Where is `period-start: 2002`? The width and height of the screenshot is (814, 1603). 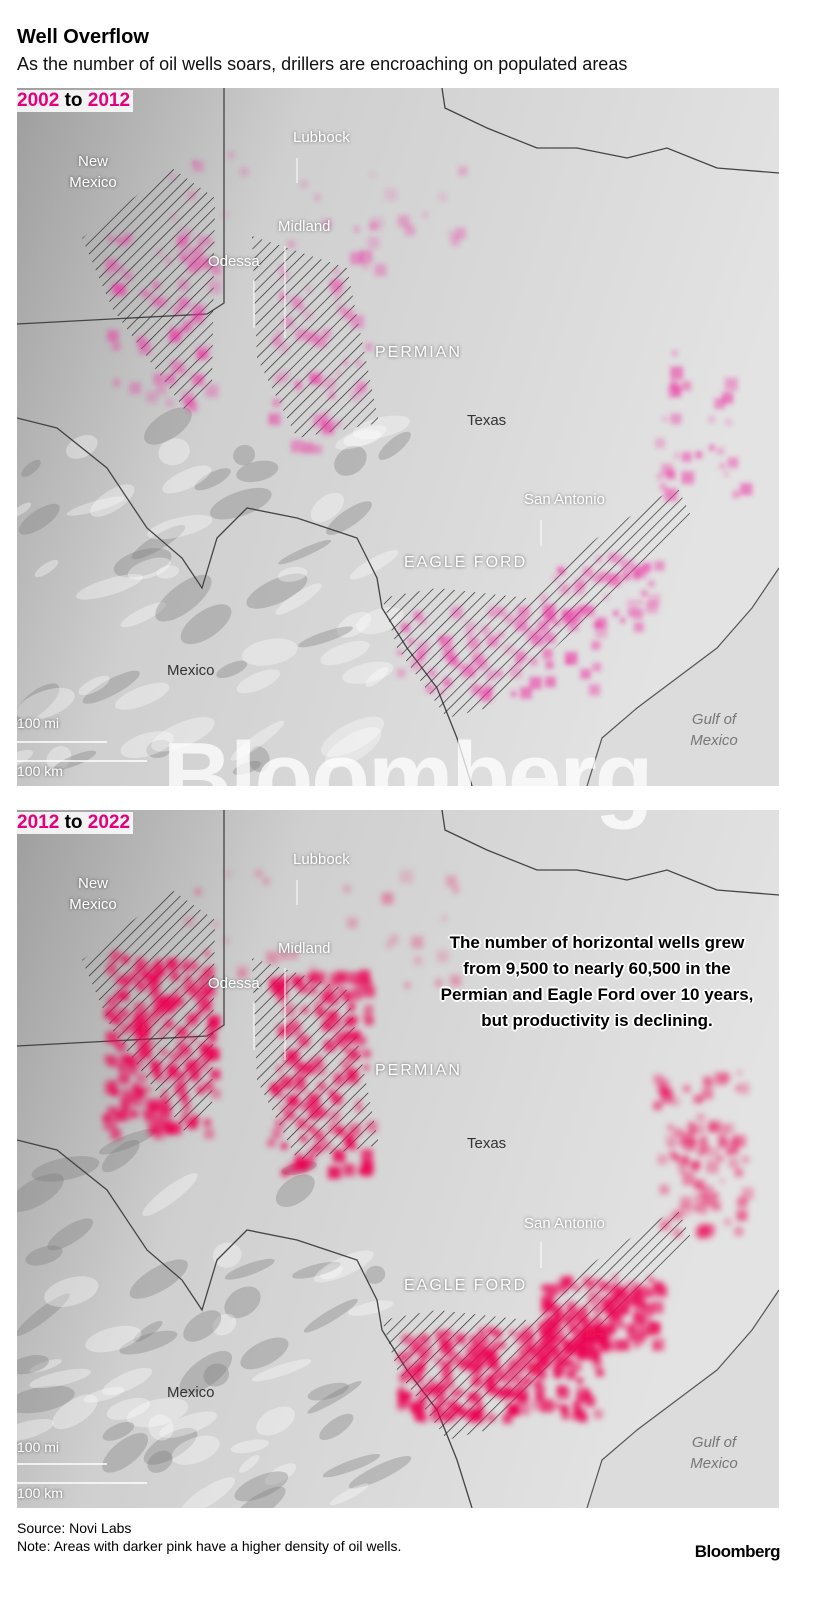
period-start: 2002 is located at coordinates (38, 100).